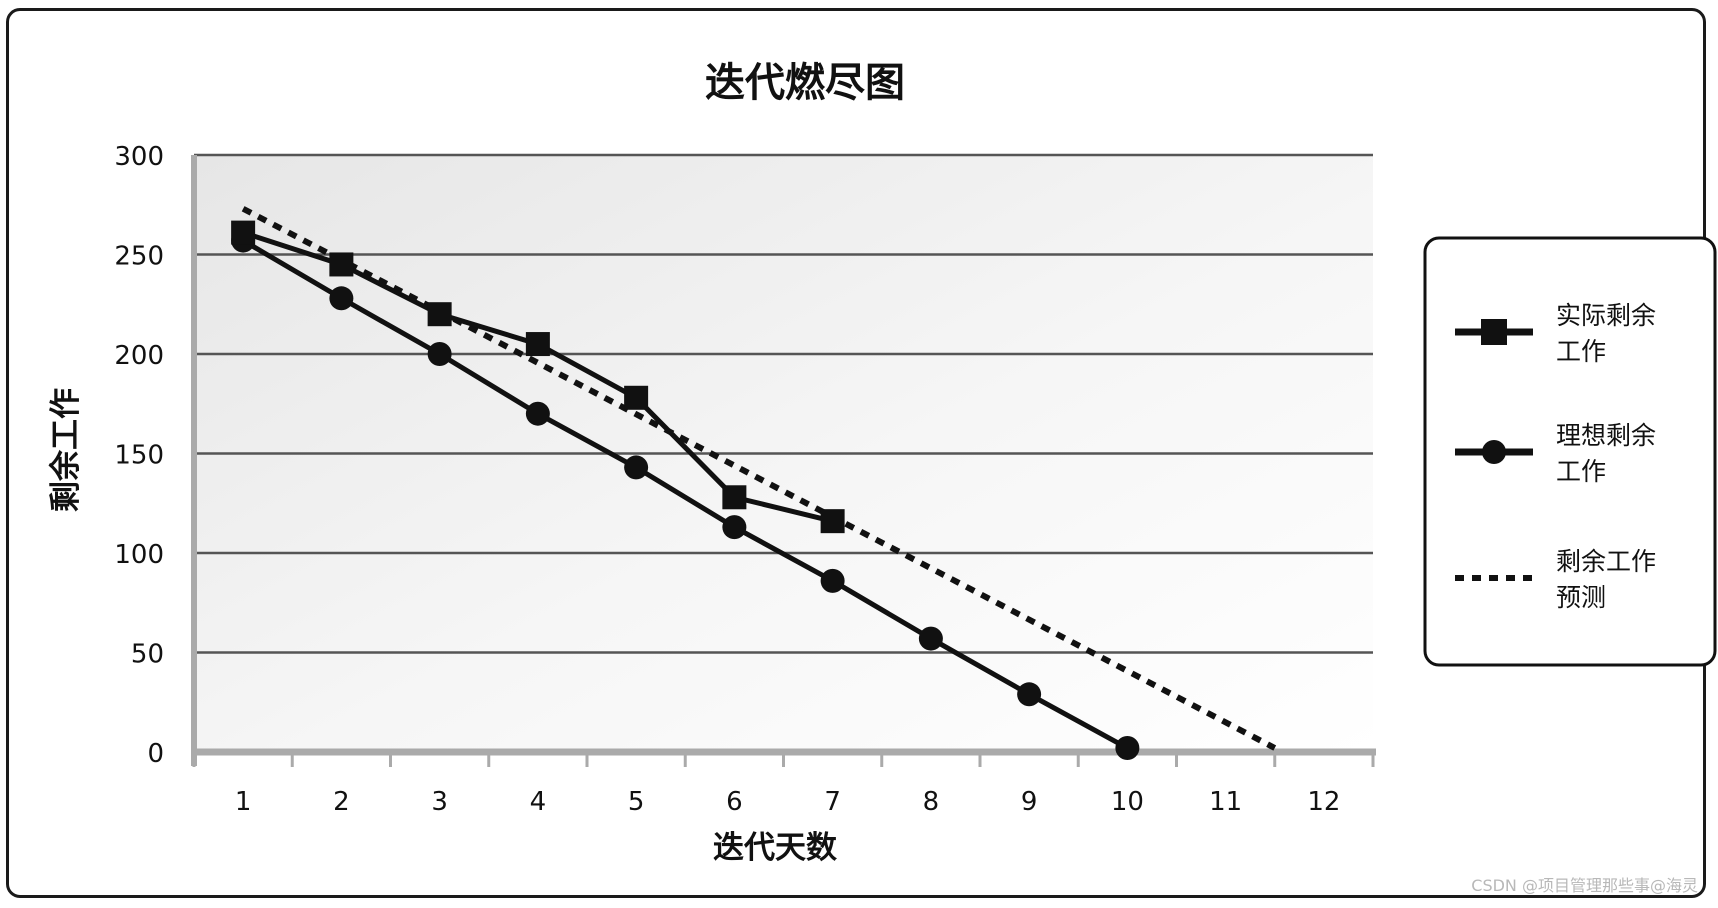 This screenshot has width=1718, height=908. Describe the element at coordinates (734, 802) in the screenshot. I see `x-tick-label: 6` at that location.